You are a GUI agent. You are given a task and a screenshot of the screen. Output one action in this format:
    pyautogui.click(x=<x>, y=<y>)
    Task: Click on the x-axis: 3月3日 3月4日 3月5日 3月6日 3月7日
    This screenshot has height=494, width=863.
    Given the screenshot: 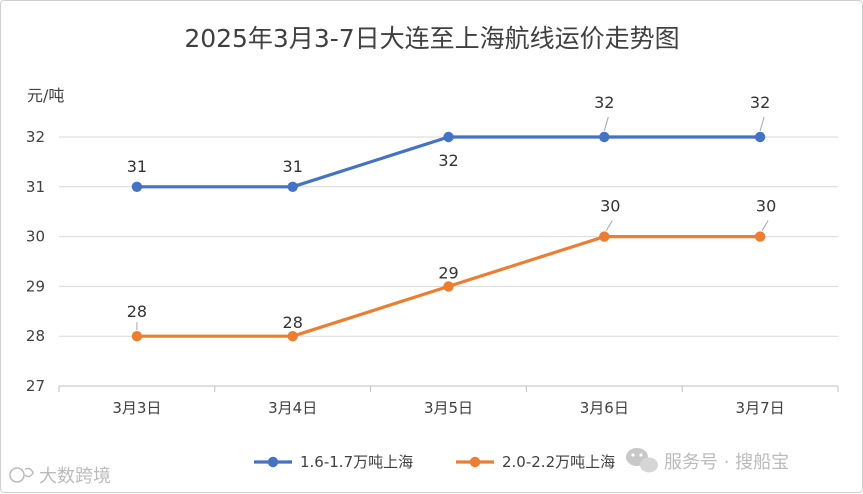 What is the action you would take?
    pyautogui.click(x=448, y=401)
    